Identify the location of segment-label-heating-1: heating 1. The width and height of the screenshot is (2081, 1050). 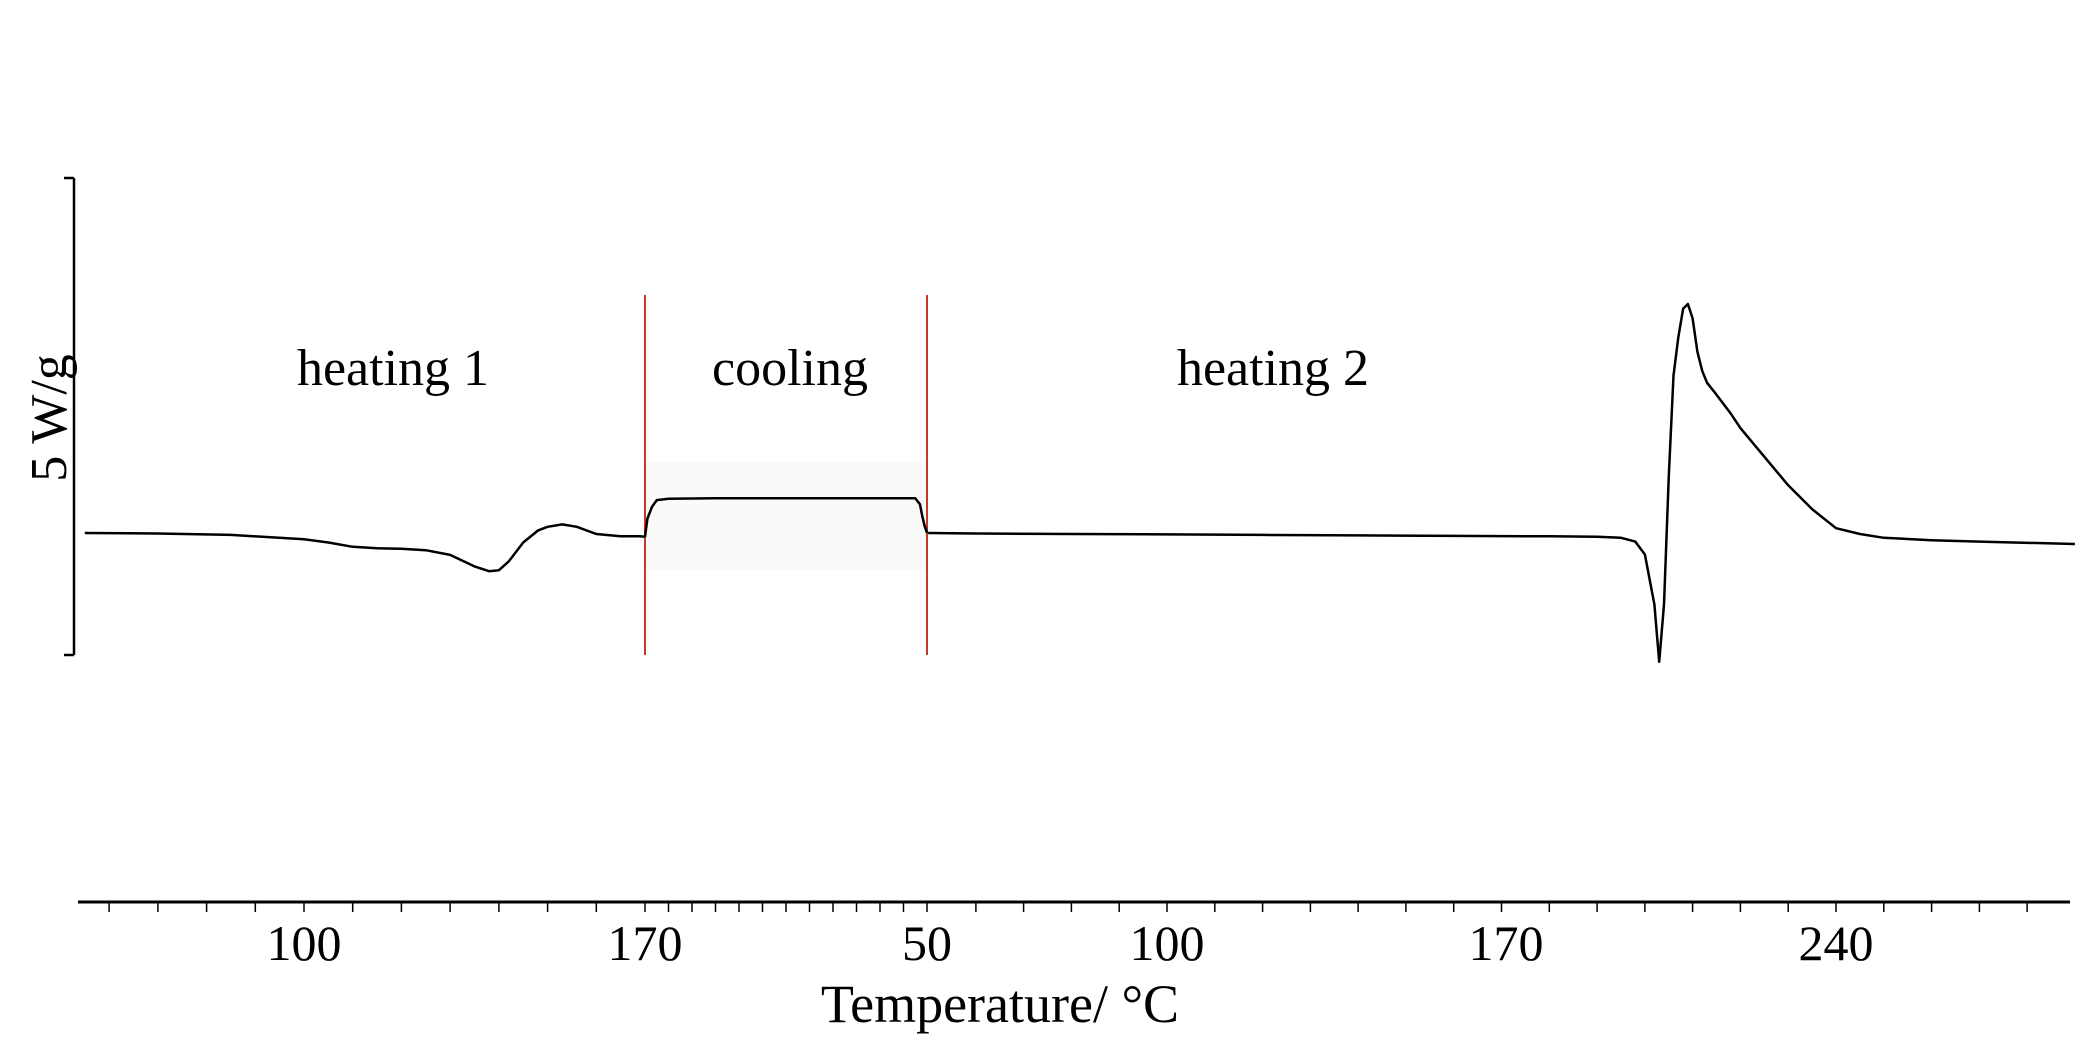
(393, 368).